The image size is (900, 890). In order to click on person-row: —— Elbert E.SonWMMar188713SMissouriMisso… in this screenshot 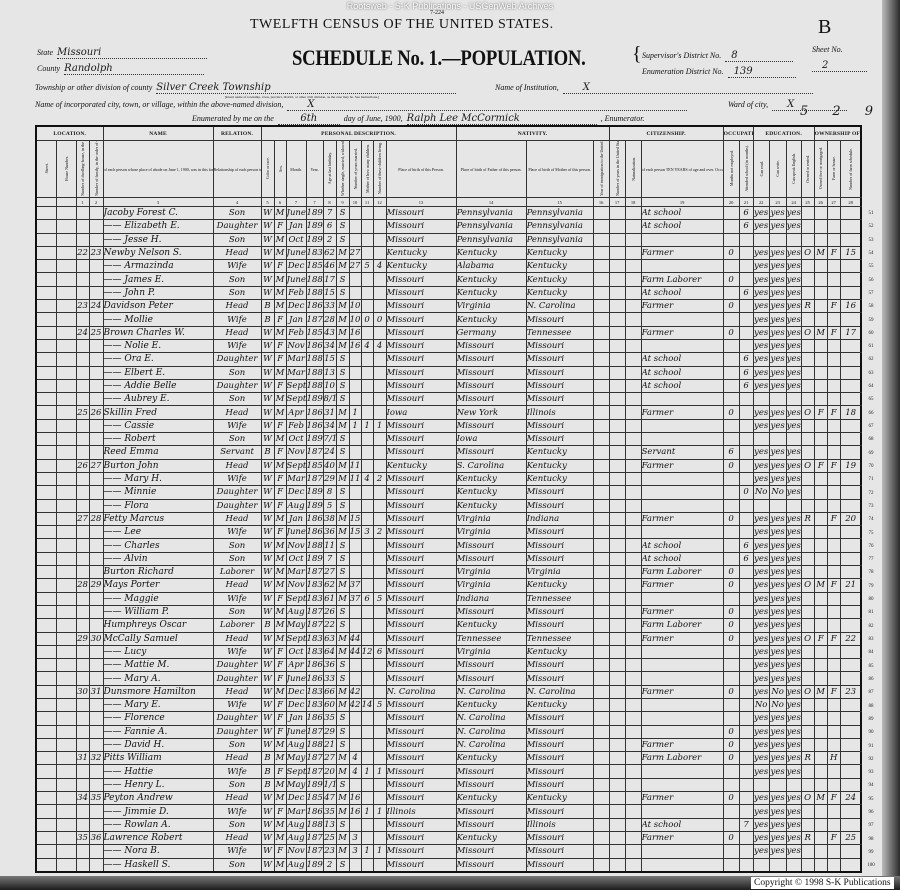, I will do `click(448, 372)`.